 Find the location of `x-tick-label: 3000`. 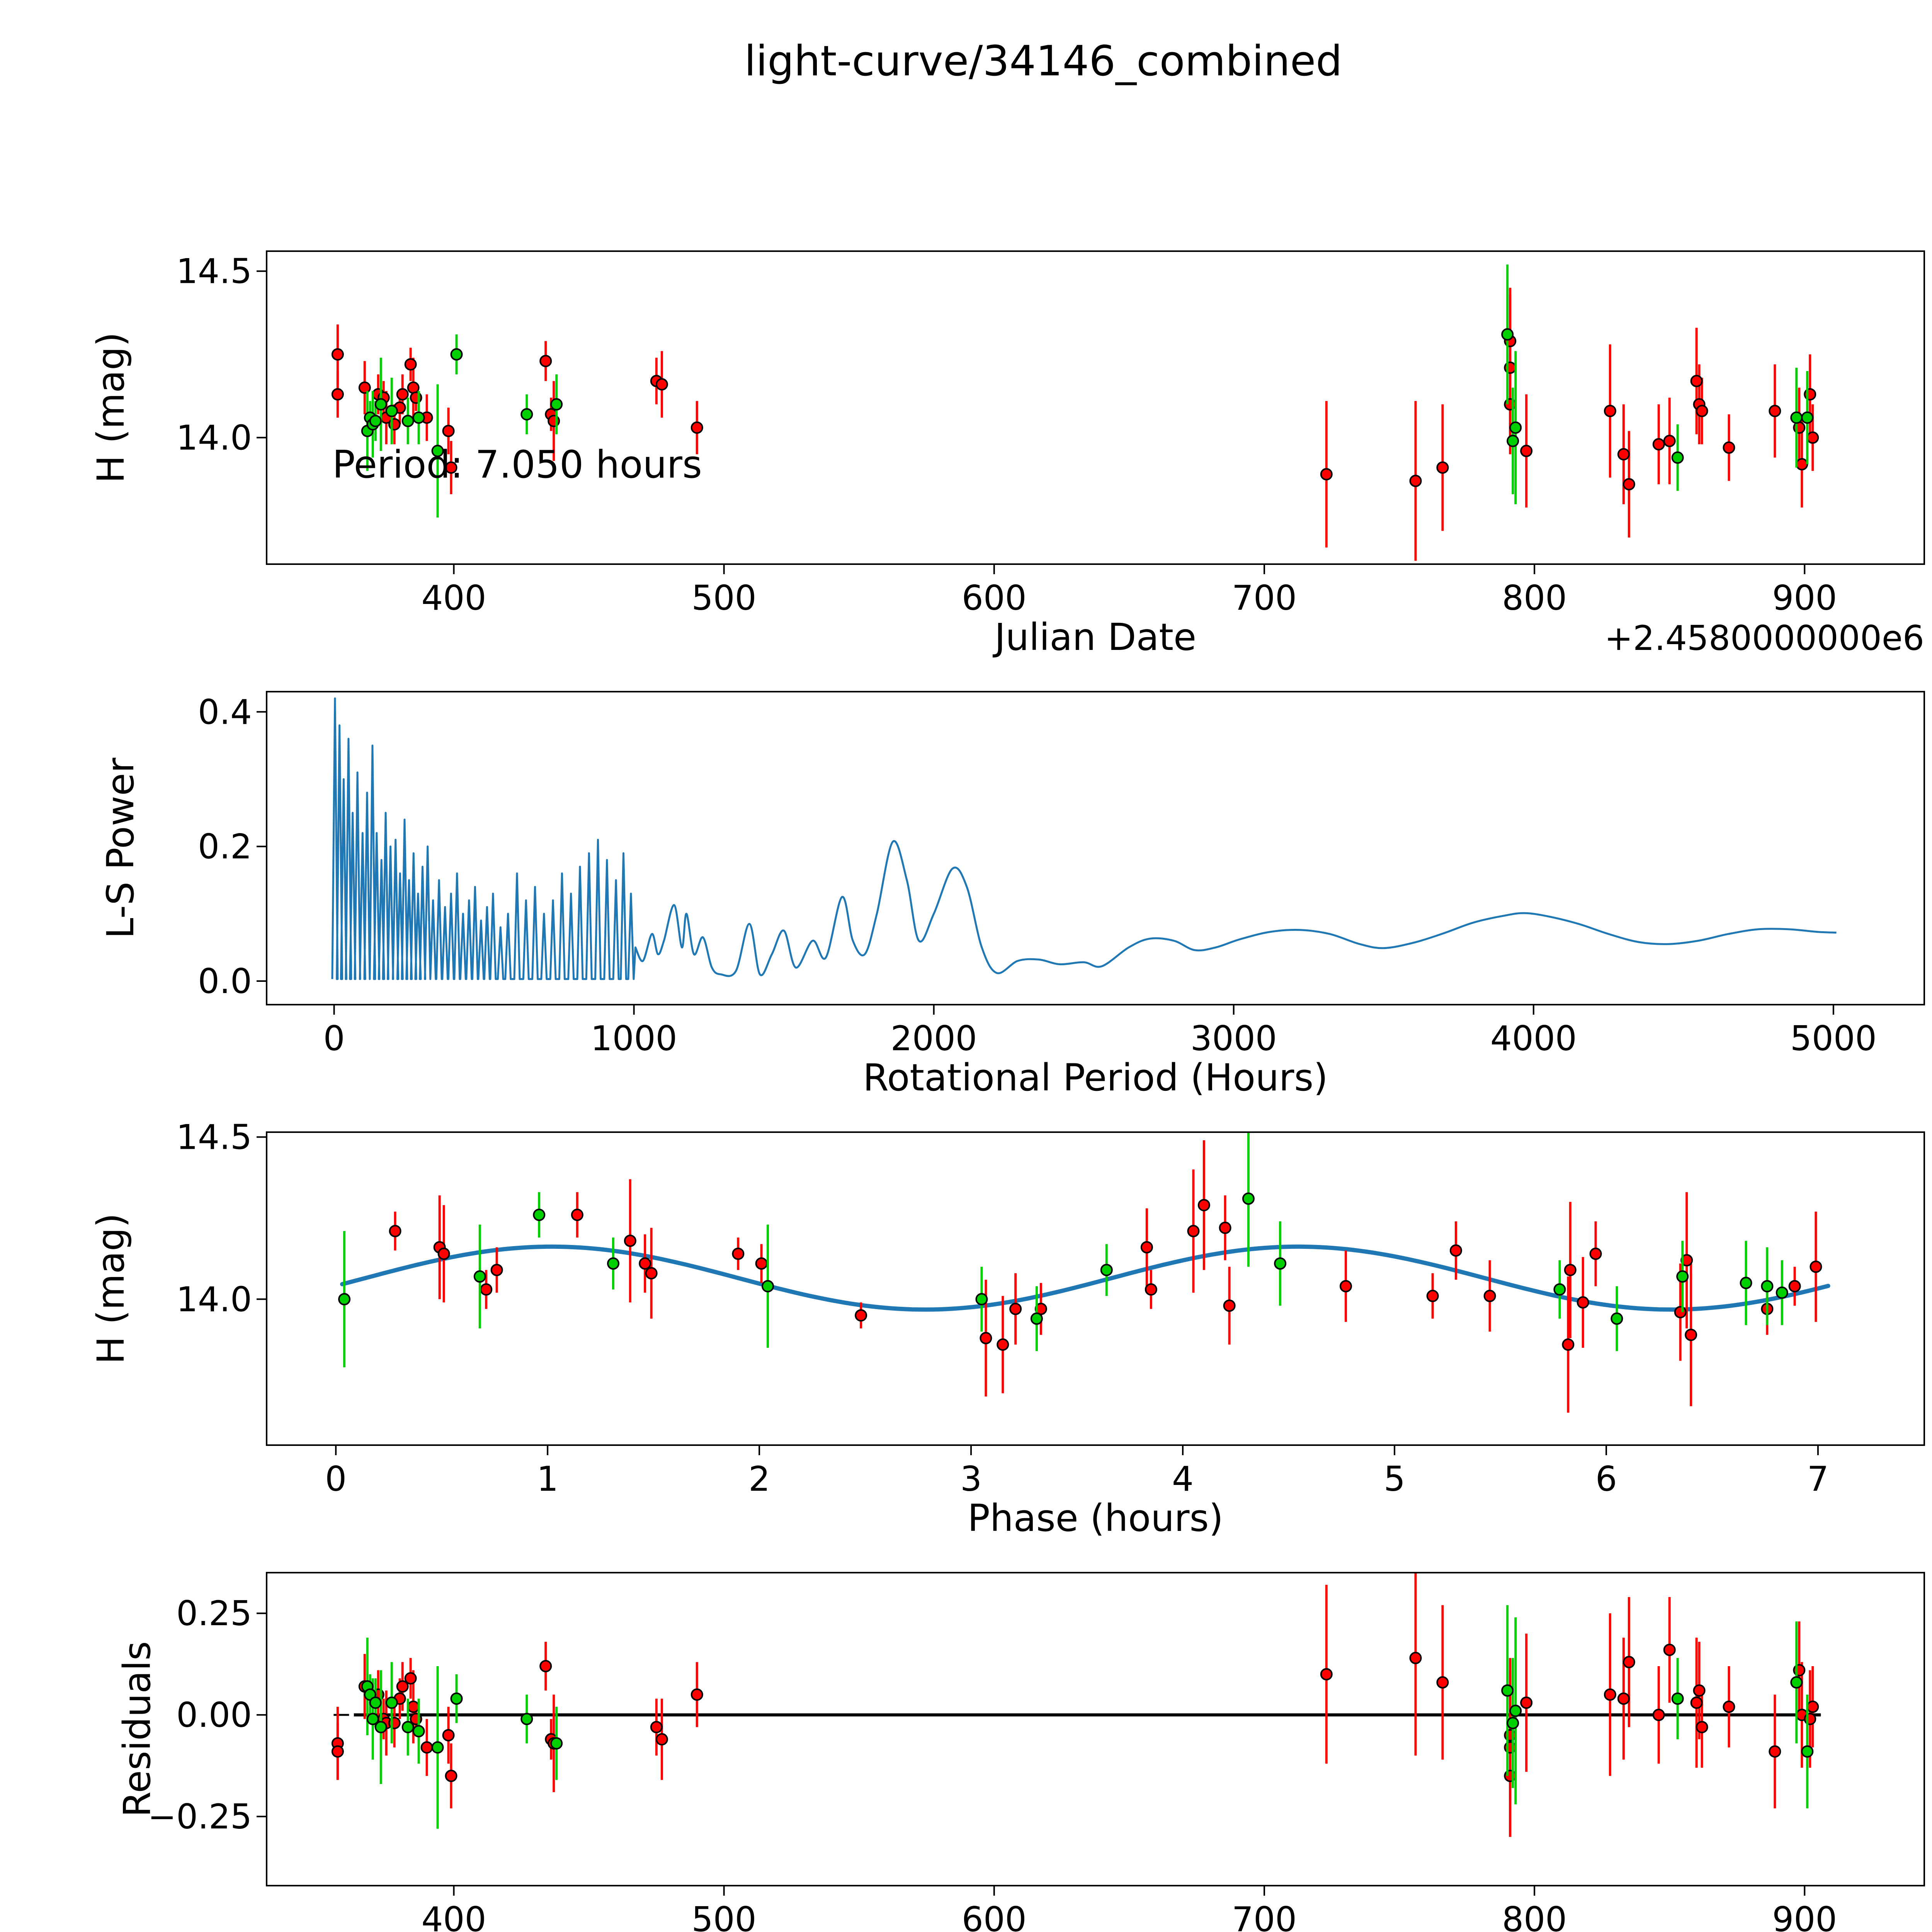

x-tick-label: 3000 is located at coordinates (1234, 1038).